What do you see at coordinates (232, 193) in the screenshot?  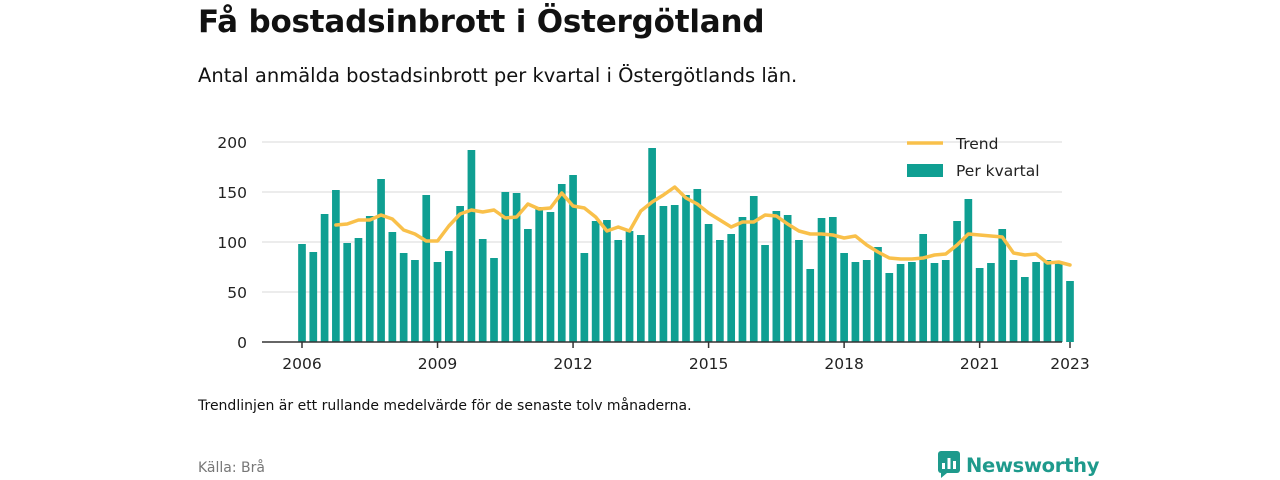 I see `y-tick-label: 150` at bounding box center [232, 193].